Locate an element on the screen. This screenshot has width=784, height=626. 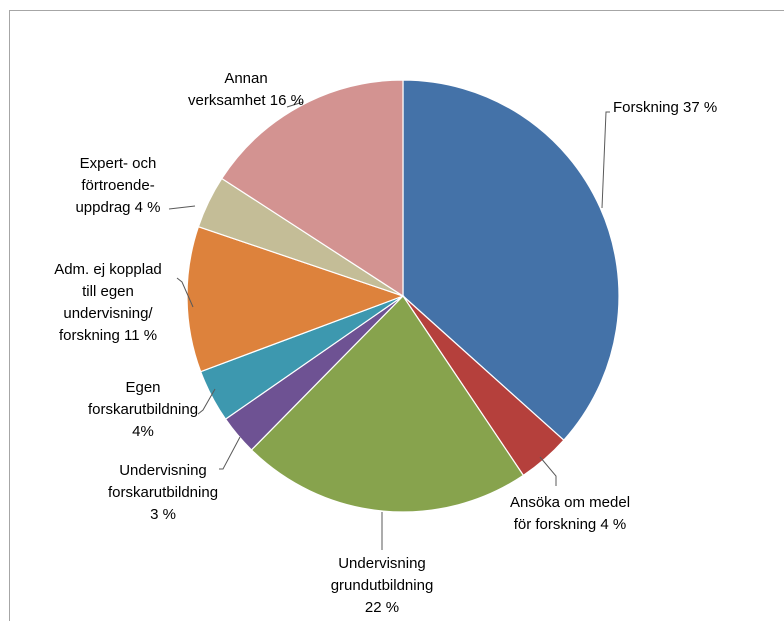
slice-label-4-line-1: Undervisning is located at coordinates (163, 470).